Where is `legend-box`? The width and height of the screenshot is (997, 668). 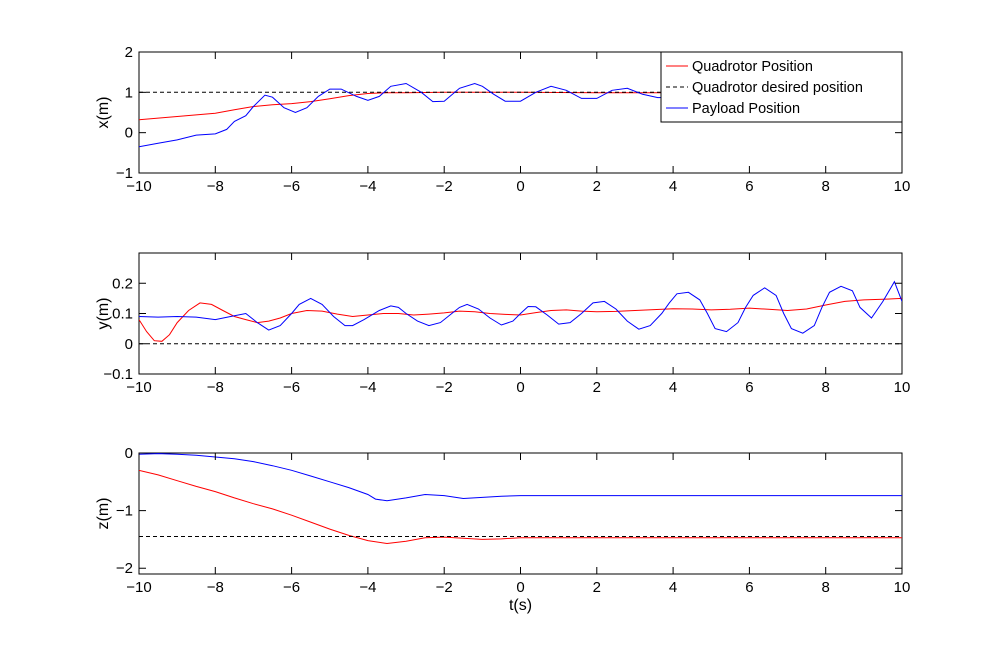
legend-box is located at coordinates (781, 87).